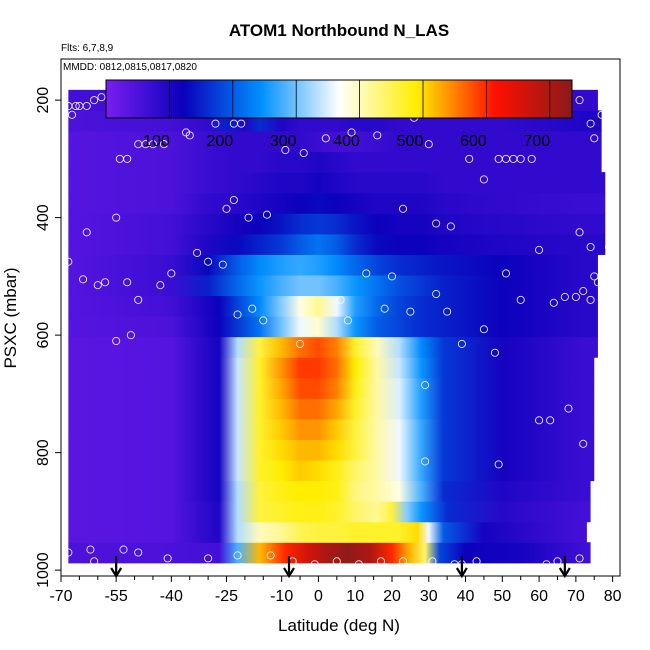 Image resolution: width=650 pixels, height=650 pixels. I want to click on y-tick-label: 800, so click(43, 452).